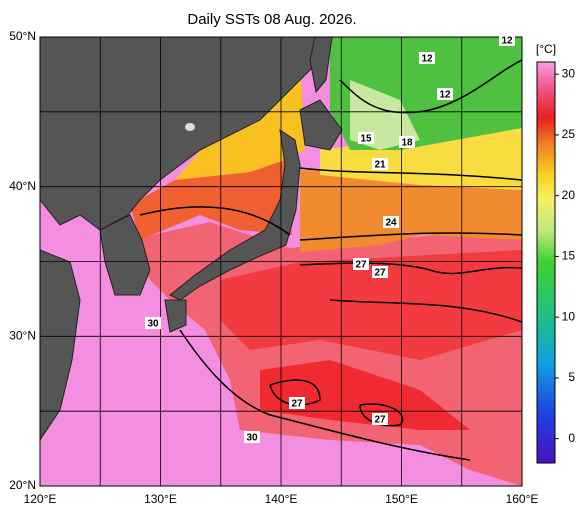 This screenshot has height=512, width=585. Describe the element at coordinates (22, 36) in the screenshot. I see `lat-label: 50°N` at that location.